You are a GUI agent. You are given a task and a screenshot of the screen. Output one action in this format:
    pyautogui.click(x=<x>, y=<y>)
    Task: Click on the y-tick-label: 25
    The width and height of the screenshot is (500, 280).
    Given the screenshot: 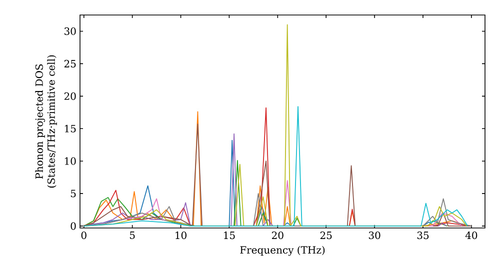 What is the action you would take?
    pyautogui.click(x=70, y=64)
    